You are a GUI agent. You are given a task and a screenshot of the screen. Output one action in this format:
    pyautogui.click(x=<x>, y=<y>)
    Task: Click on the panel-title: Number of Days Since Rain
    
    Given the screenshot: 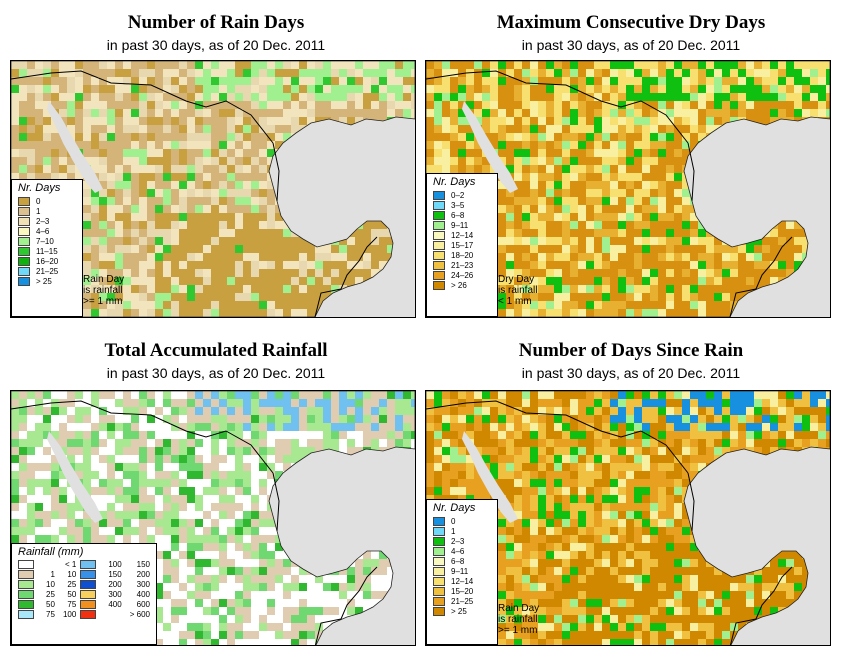 What is the action you would take?
    pyautogui.click(x=631, y=350)
    